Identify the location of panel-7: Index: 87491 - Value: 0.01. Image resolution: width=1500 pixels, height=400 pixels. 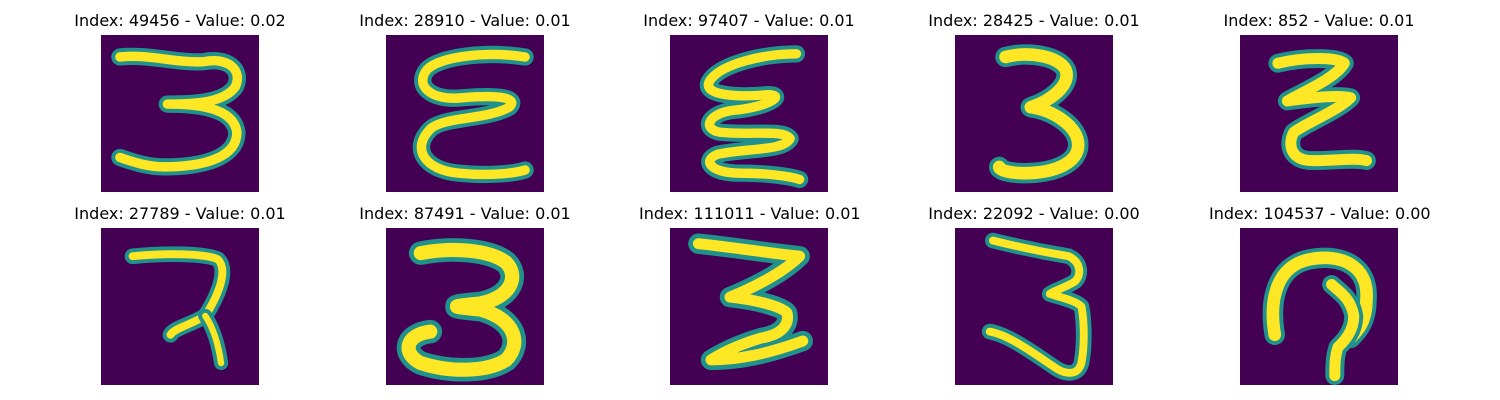
(465, 294).